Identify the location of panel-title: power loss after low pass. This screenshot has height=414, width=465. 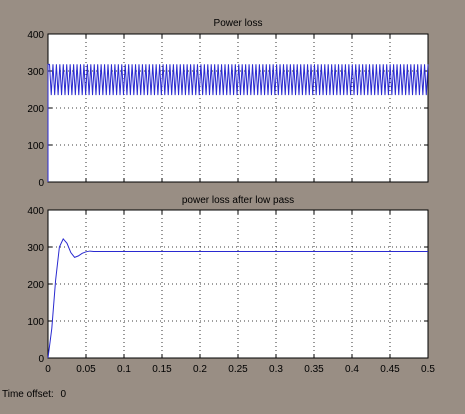
(238, 200).